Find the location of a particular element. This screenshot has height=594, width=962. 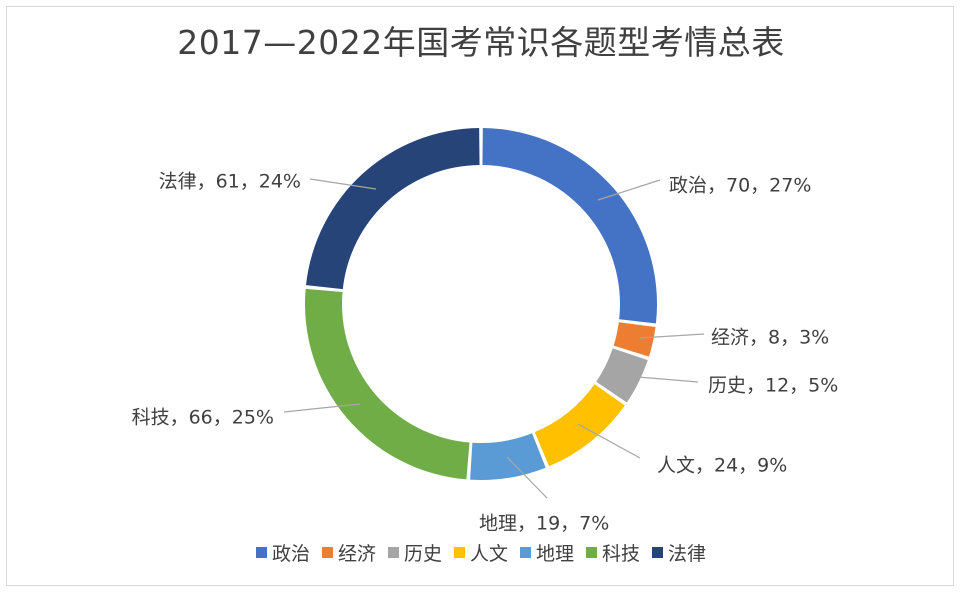

legend-item-2: 经济 is located at coordinates (348, 552).